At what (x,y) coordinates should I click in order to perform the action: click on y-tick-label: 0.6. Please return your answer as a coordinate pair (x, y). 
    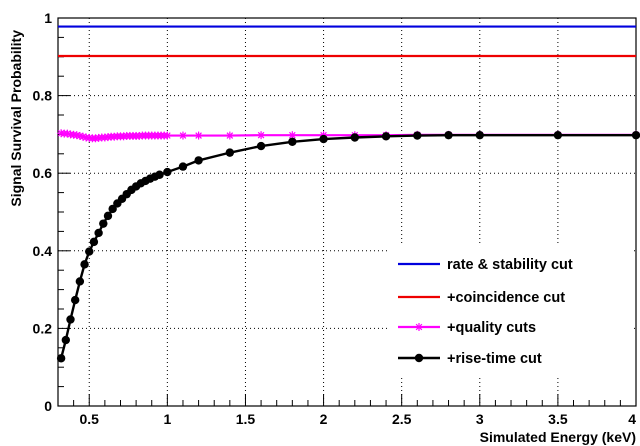
    Looking at the image, I should click on (43, 173).